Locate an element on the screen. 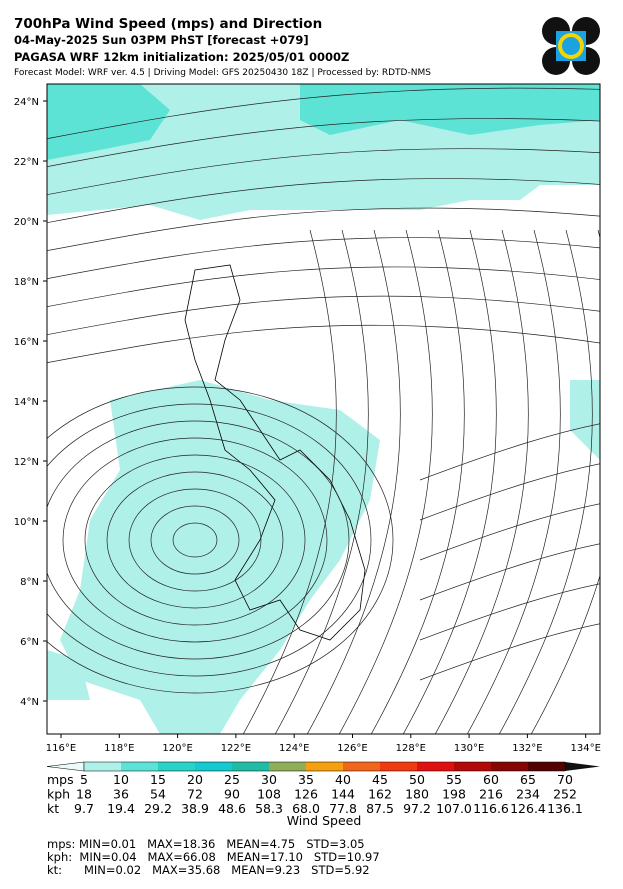 The height and width of the screenshot is (889, 623). colorbar-value: 19.4 is located at coordinates (121, 808).